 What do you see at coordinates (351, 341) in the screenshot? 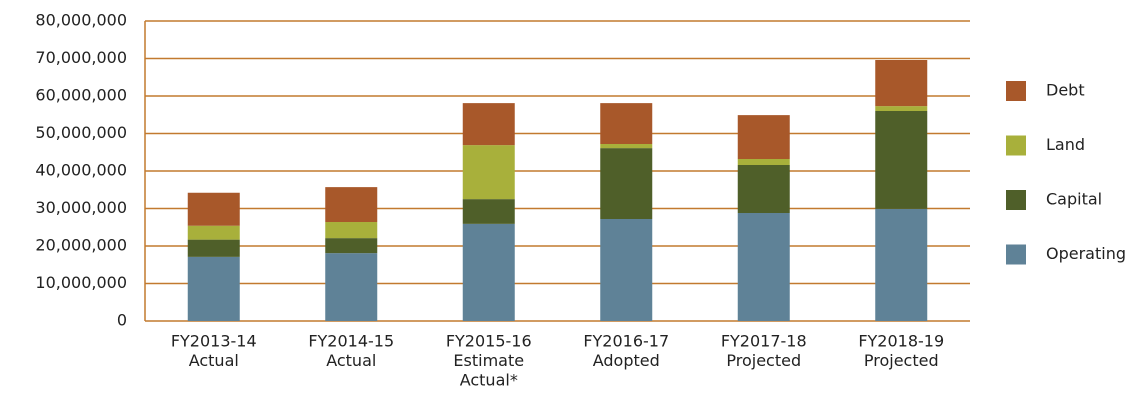
I see `x-tick-label: FY2014-15` at bounding box center [351, 341].